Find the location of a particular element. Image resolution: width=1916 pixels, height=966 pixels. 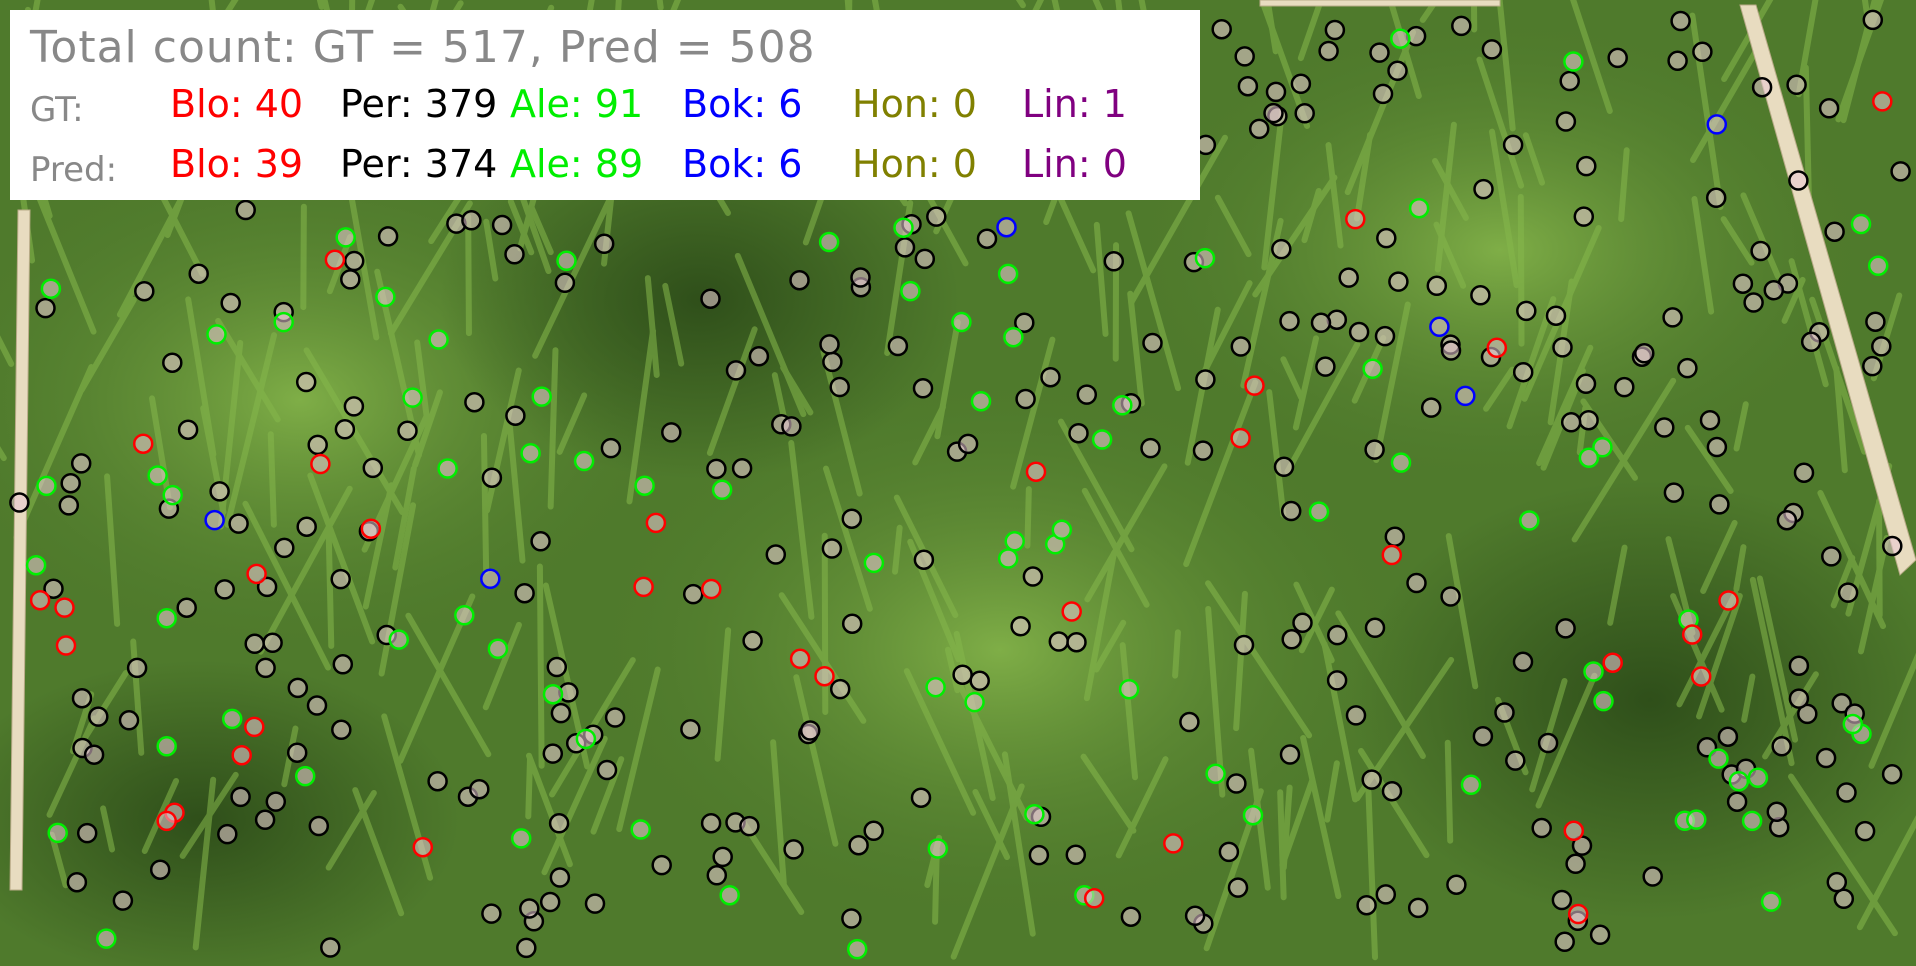

pred-hon-count: Hon: 0 is located at coordinates (914, 164).